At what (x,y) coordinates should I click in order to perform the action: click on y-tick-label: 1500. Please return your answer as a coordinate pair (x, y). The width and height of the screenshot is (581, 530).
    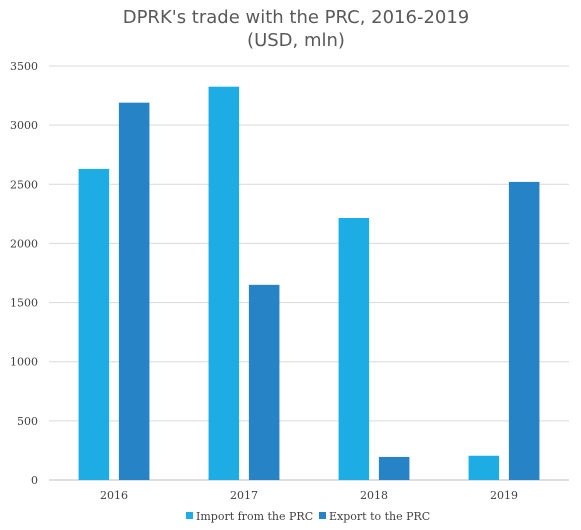
    Looking at the image, I should click on (24, 303).